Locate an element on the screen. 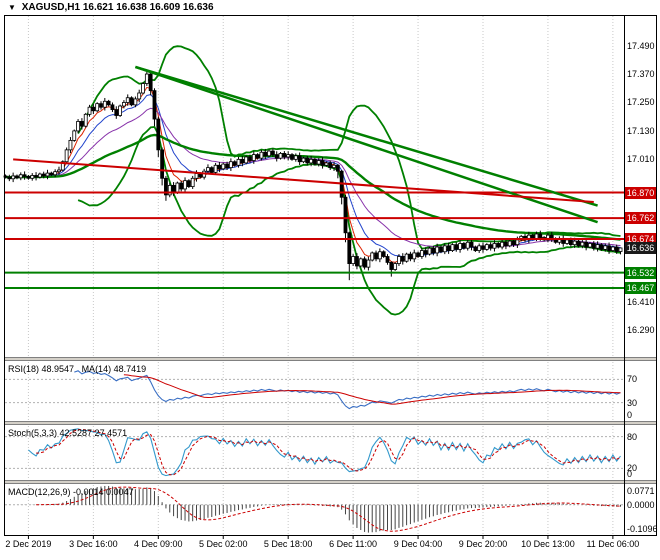 The image size is (660, 560). rsi-label: RSI(18) 48.9547 is located at coordinates (41, 369).